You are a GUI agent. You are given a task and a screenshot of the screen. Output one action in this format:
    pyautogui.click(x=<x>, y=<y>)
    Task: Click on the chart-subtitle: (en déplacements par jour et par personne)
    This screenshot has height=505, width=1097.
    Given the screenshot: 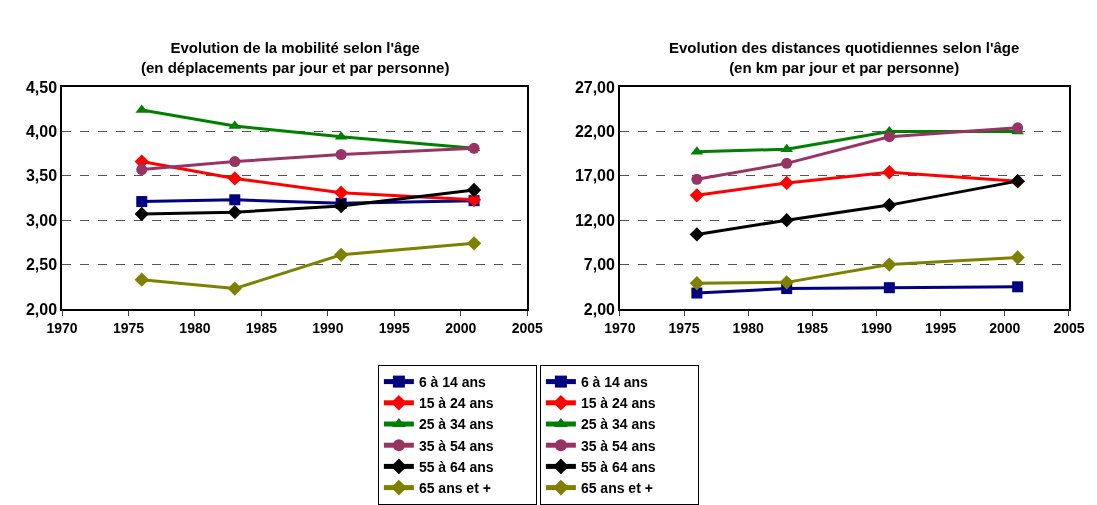 What is the action you would take?
    pyautogui.click(x=295, y=67)
    